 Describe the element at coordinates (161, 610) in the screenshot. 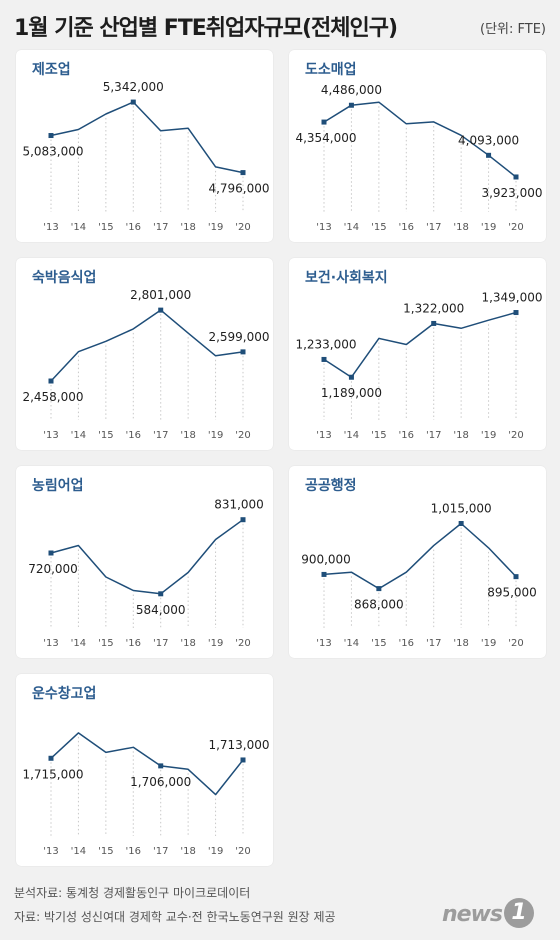

I see `data-label: 584,000` at that location.